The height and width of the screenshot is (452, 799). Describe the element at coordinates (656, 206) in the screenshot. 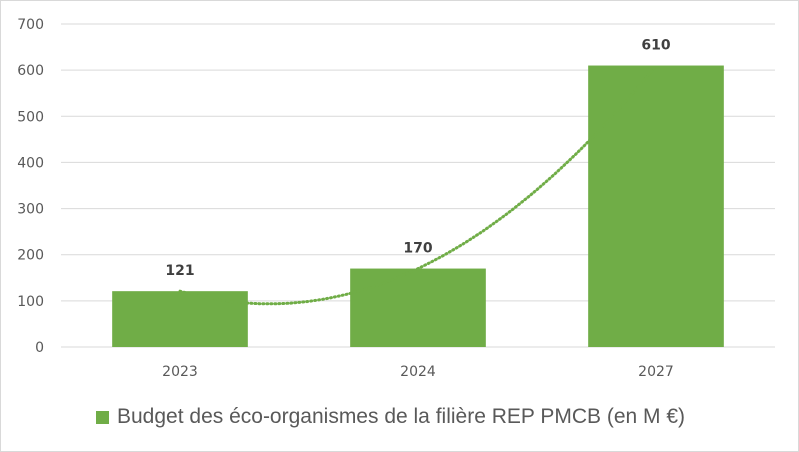

I see `bar-2027` at that location.